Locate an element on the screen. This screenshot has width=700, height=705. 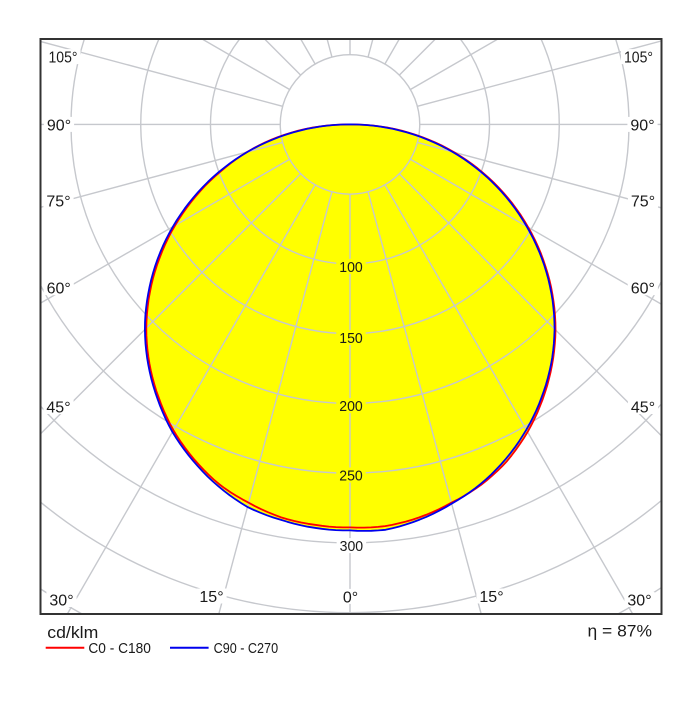
svg-text: 0° is located at coordinates (350, 597).